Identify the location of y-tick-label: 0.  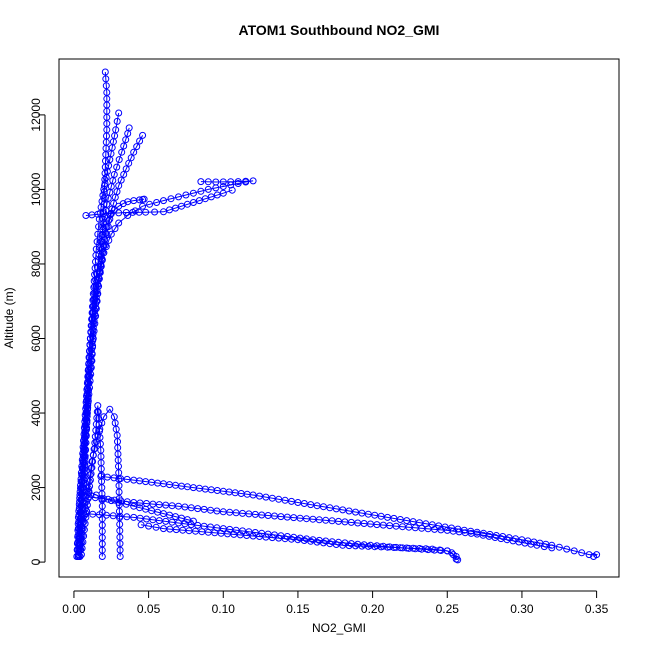
(36, 561).